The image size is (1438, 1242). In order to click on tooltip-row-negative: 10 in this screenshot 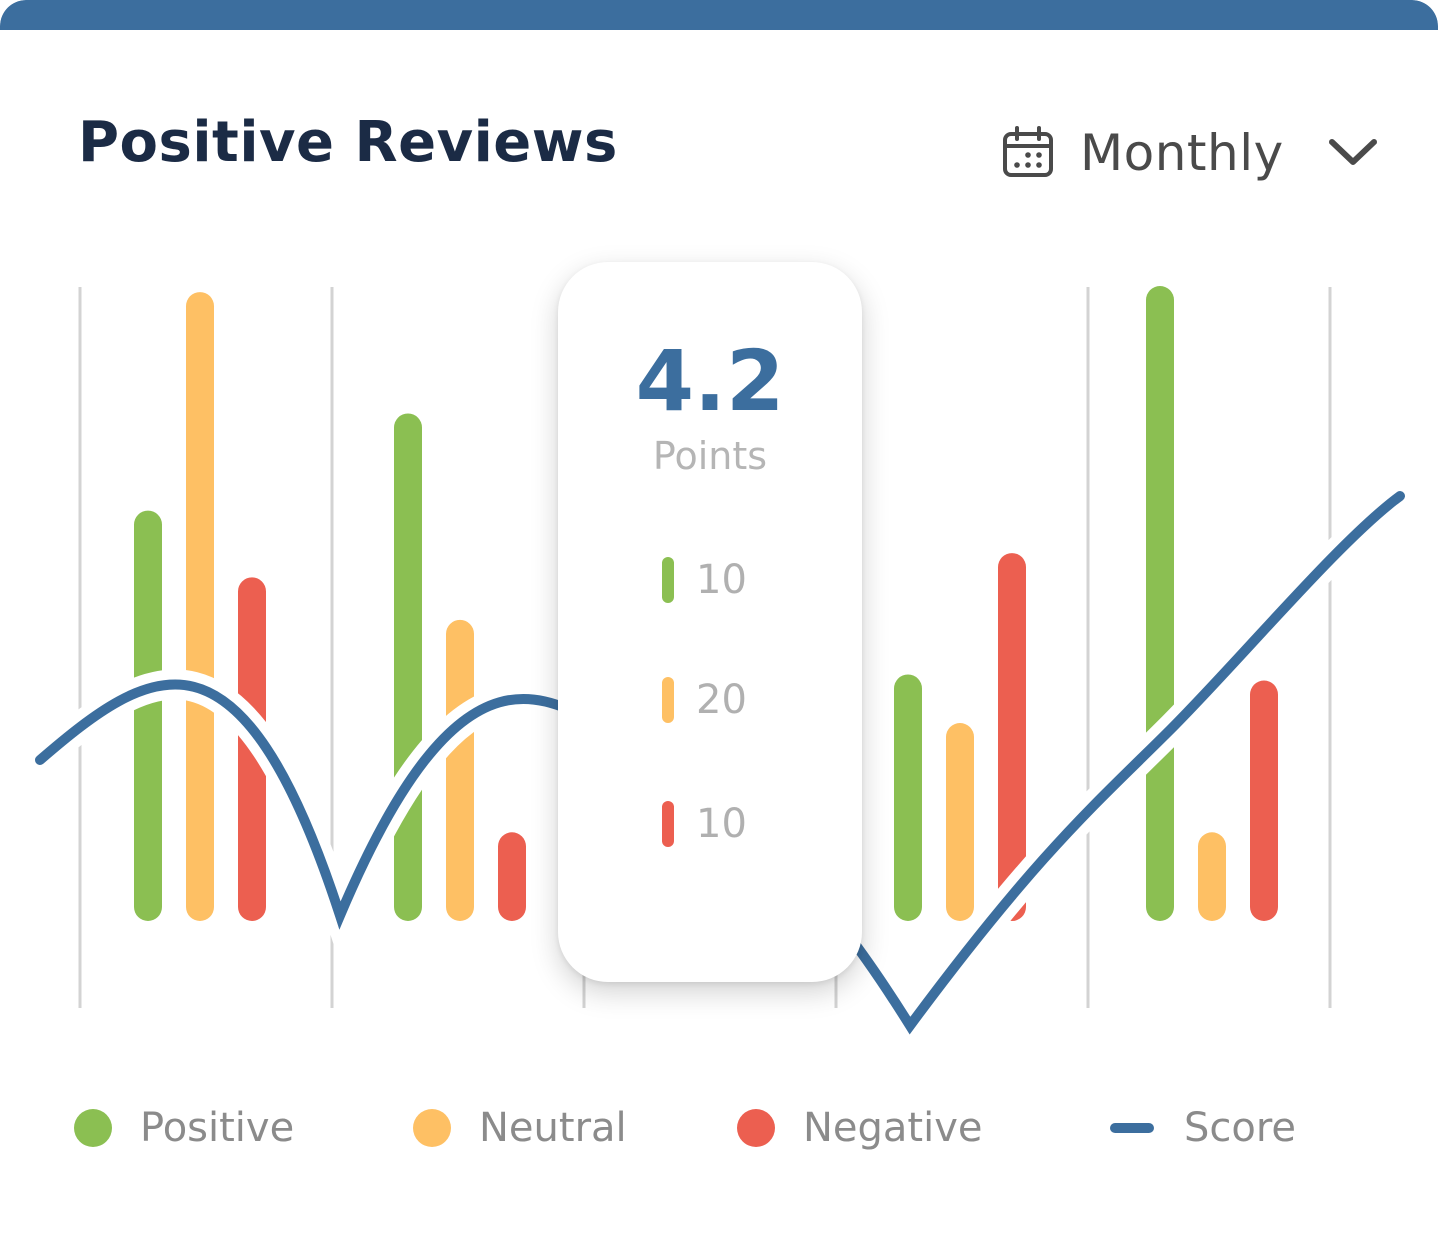, I will do `click(704, 824)`.